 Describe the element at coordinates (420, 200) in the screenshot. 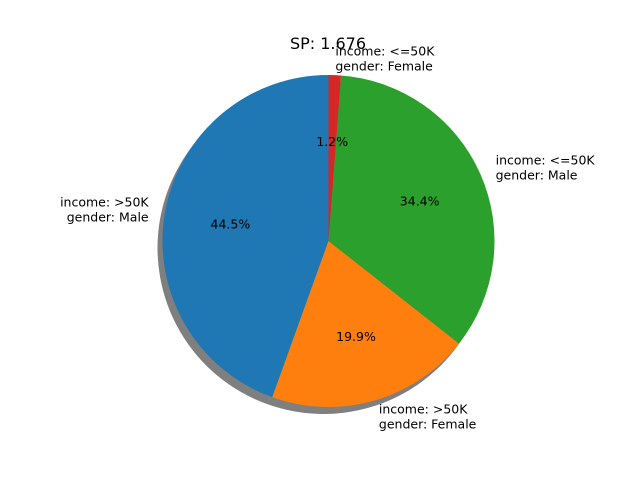

I see `percent-label-income-50k-gender-male: 34.4%` at that location.